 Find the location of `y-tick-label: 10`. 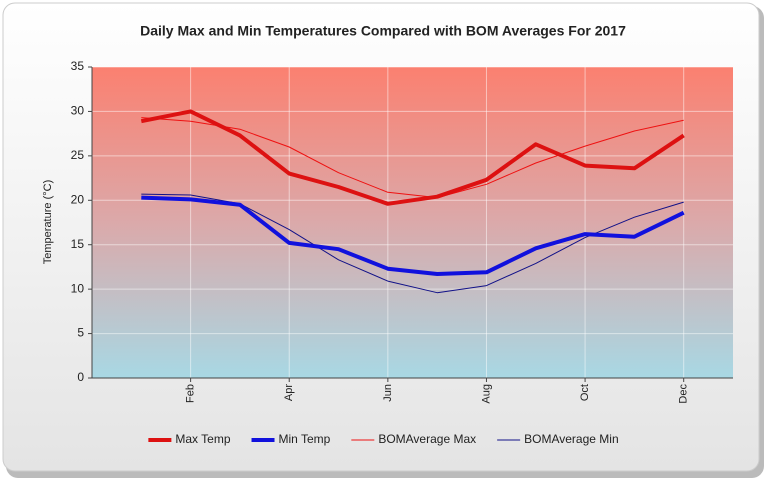

y-tick-label: 10 is located at coordinates (78, 288).